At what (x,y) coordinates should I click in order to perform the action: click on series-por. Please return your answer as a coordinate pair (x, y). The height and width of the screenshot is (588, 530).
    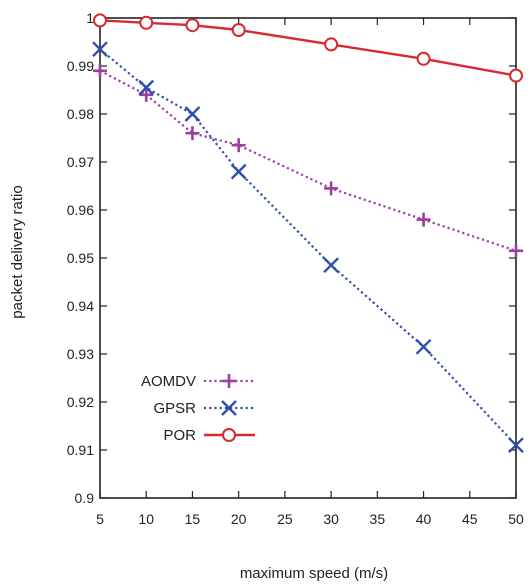
    Looking at the image, I should click on (308, 48).